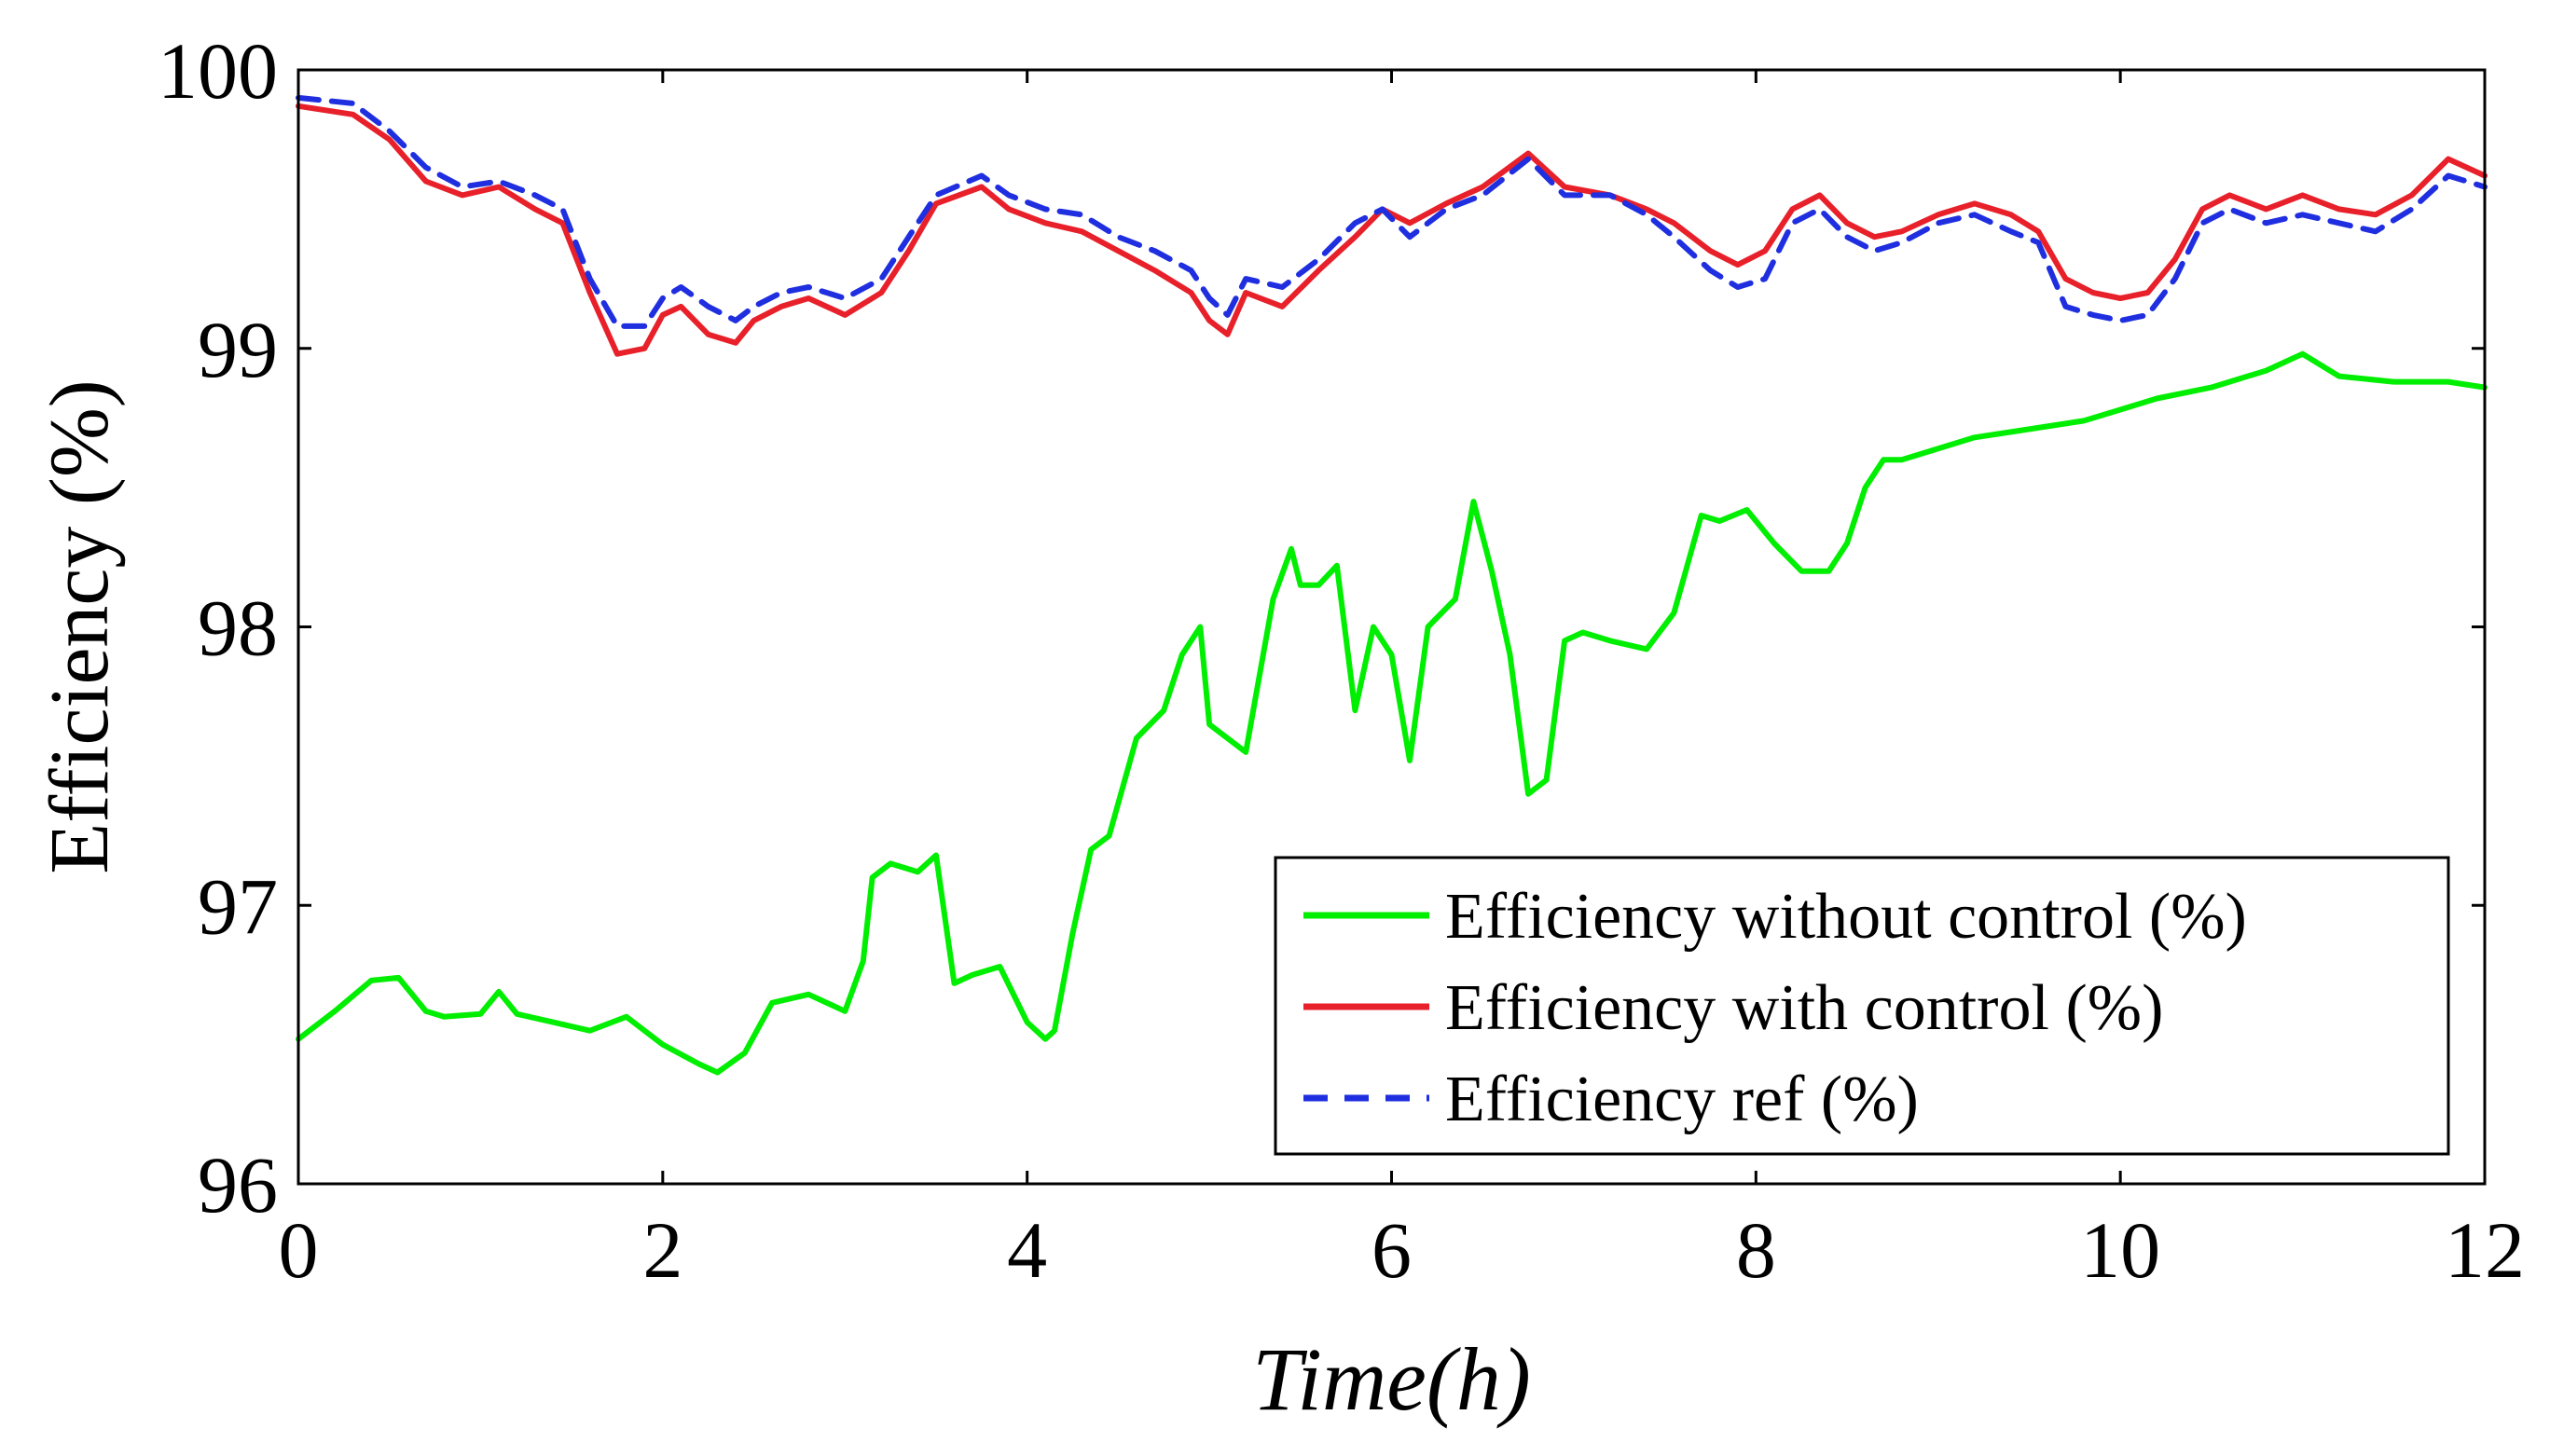 The height and width of the screenshot is (1456, 2550). Describe the element at coordinates (1804, 1008) in the screenshot. I see `legend-label-with-control: Efficiency with control (%)` at that location.